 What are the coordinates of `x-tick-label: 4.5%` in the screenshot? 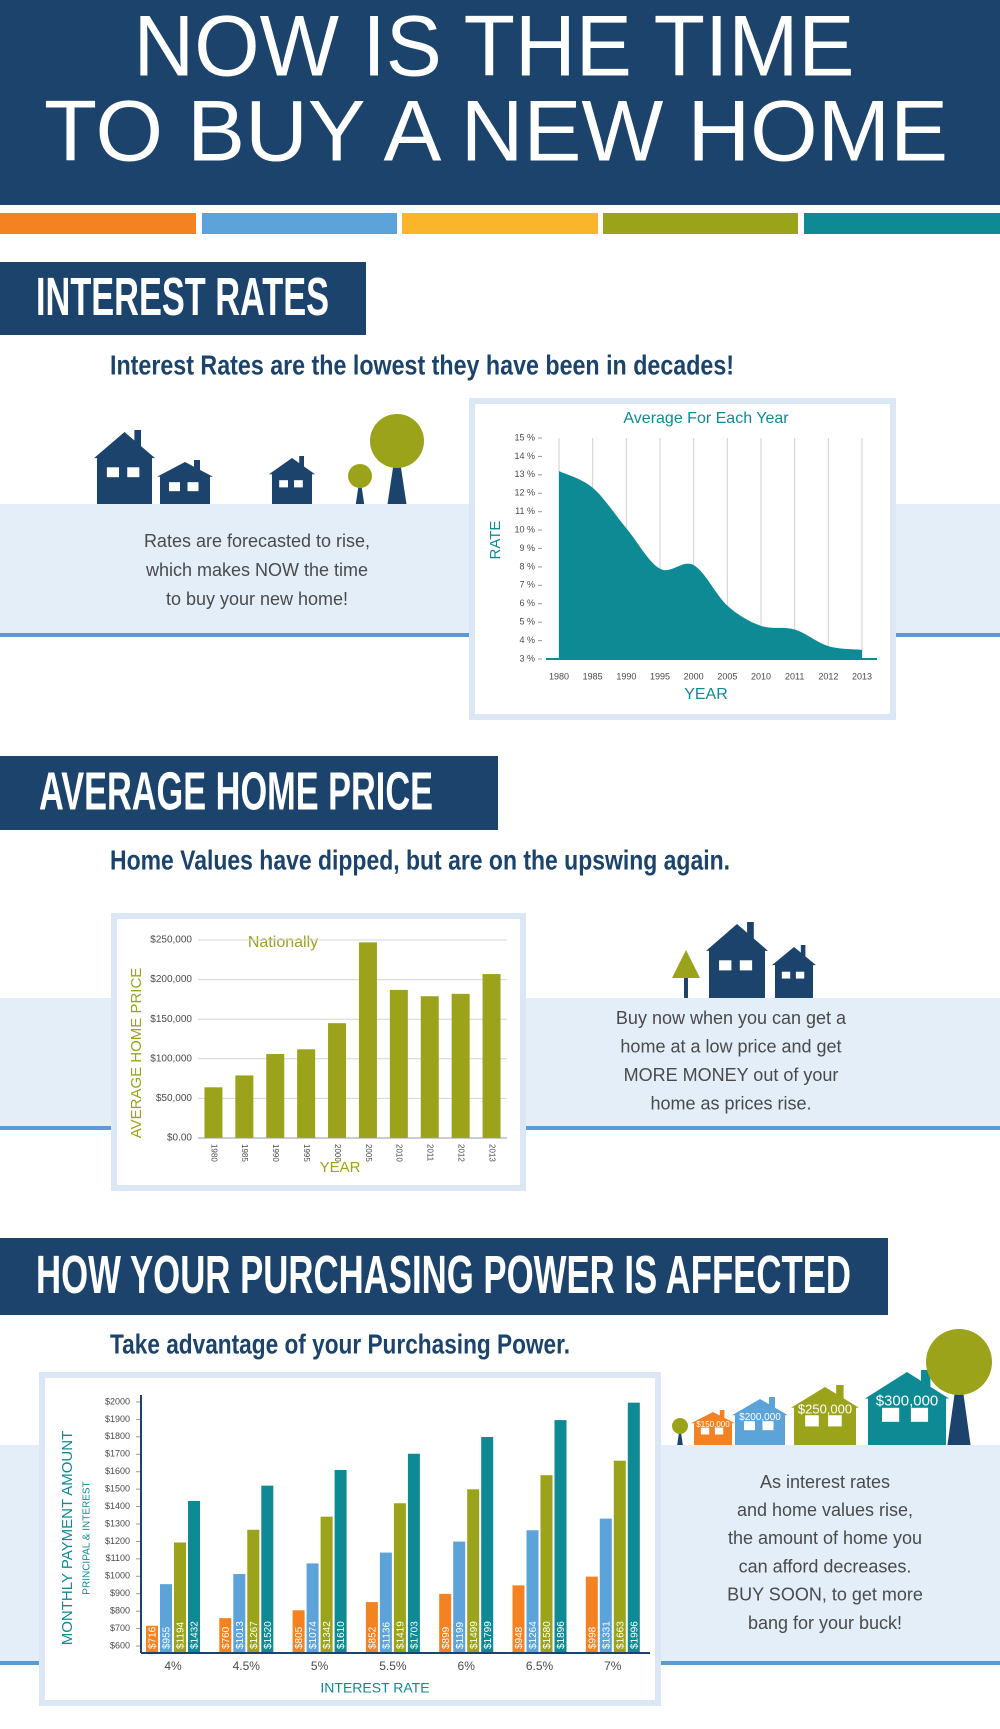 It's located at (247, 1666).